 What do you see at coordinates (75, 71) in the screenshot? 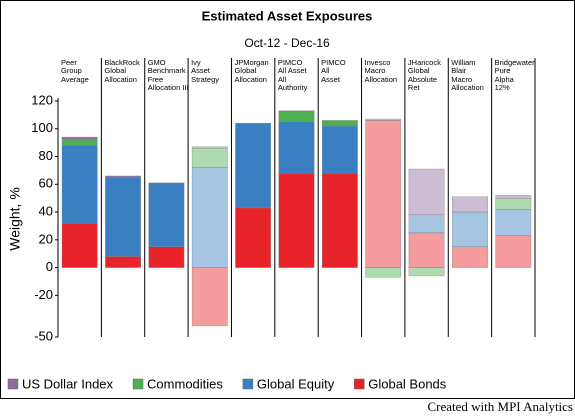
I see `category-label: Peer Group Average` at bounding box center [75, 71].